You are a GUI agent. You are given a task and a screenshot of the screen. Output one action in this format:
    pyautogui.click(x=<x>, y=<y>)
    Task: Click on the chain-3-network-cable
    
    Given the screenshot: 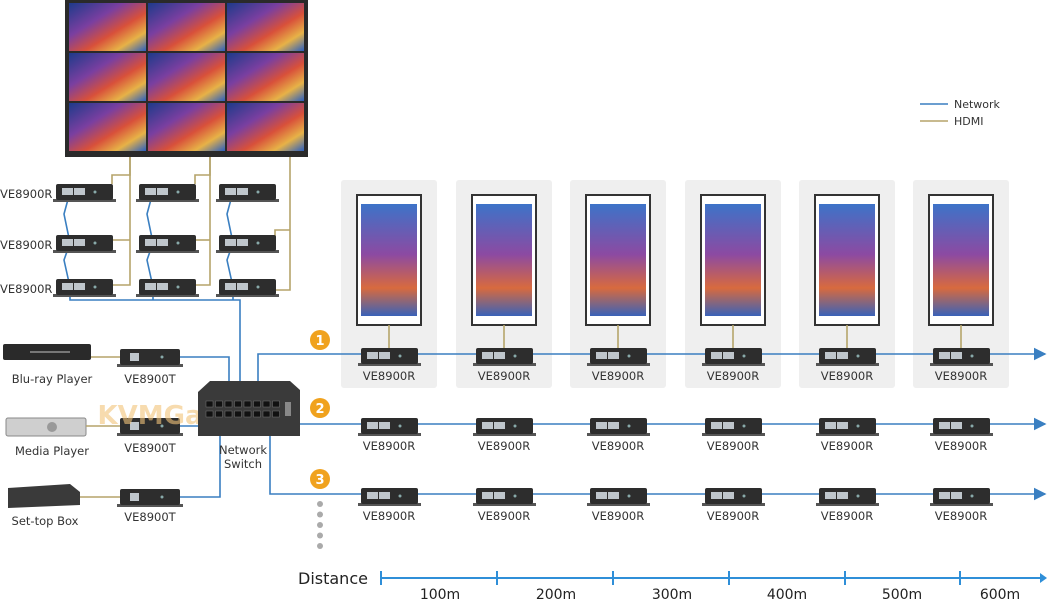 What is the action you would take?
    pyautogui.click(x=658, y=468)
    